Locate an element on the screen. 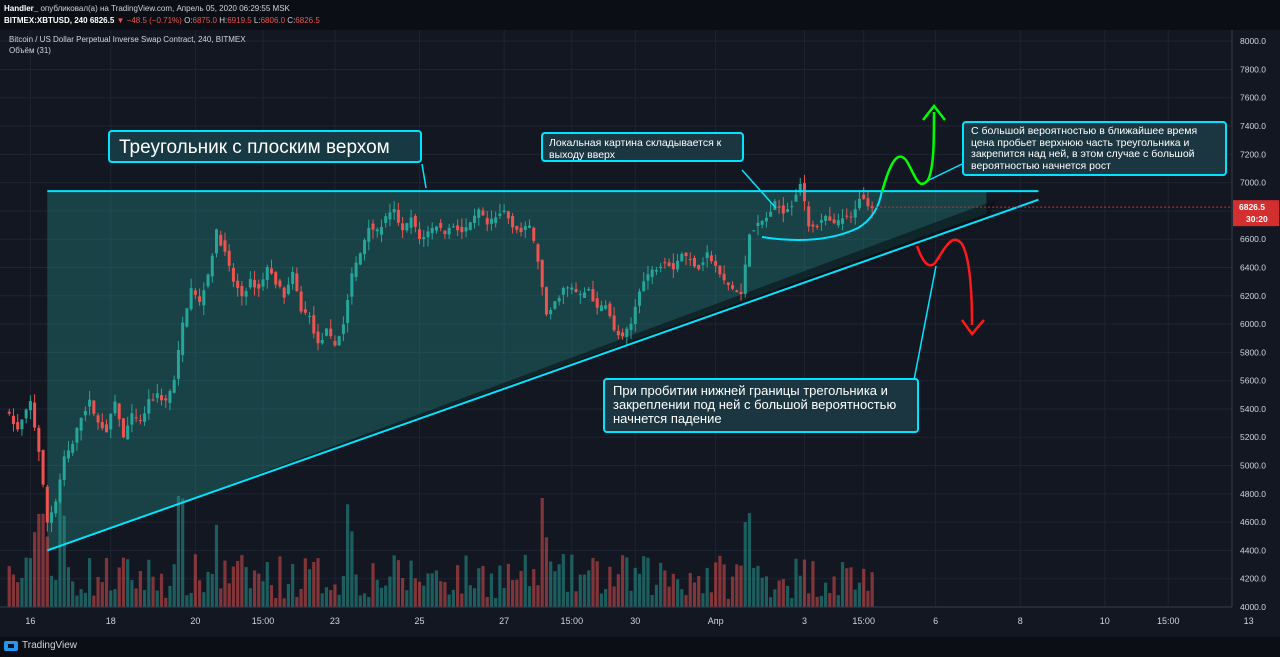 The width and height of the screenshot is (1280, 657). time-tick-label: 15:00 is located at coordinates (263, 621).